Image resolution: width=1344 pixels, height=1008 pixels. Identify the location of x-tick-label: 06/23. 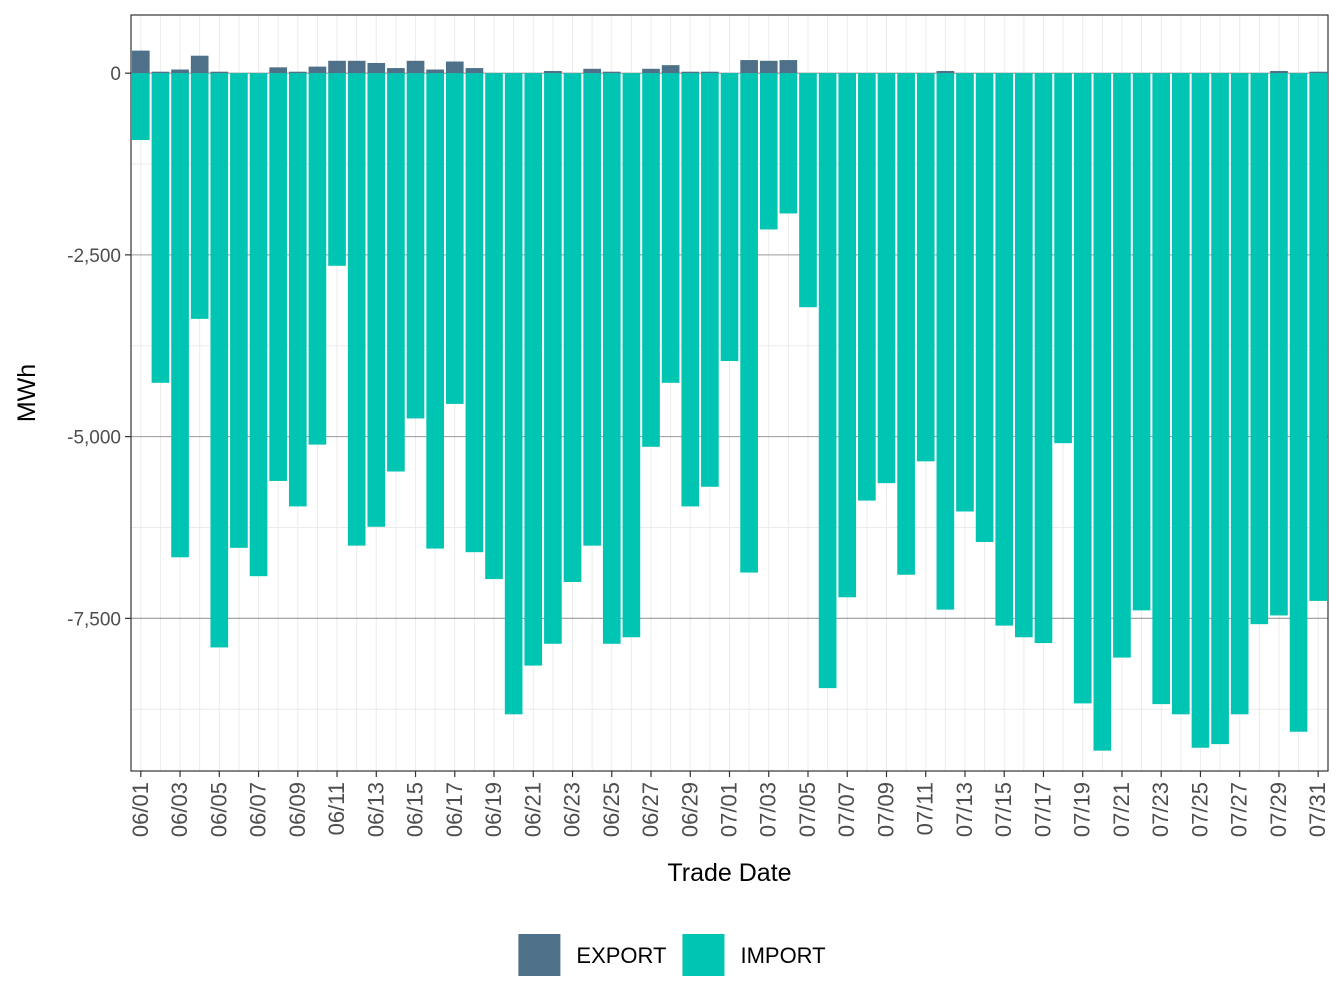
(572, 809).